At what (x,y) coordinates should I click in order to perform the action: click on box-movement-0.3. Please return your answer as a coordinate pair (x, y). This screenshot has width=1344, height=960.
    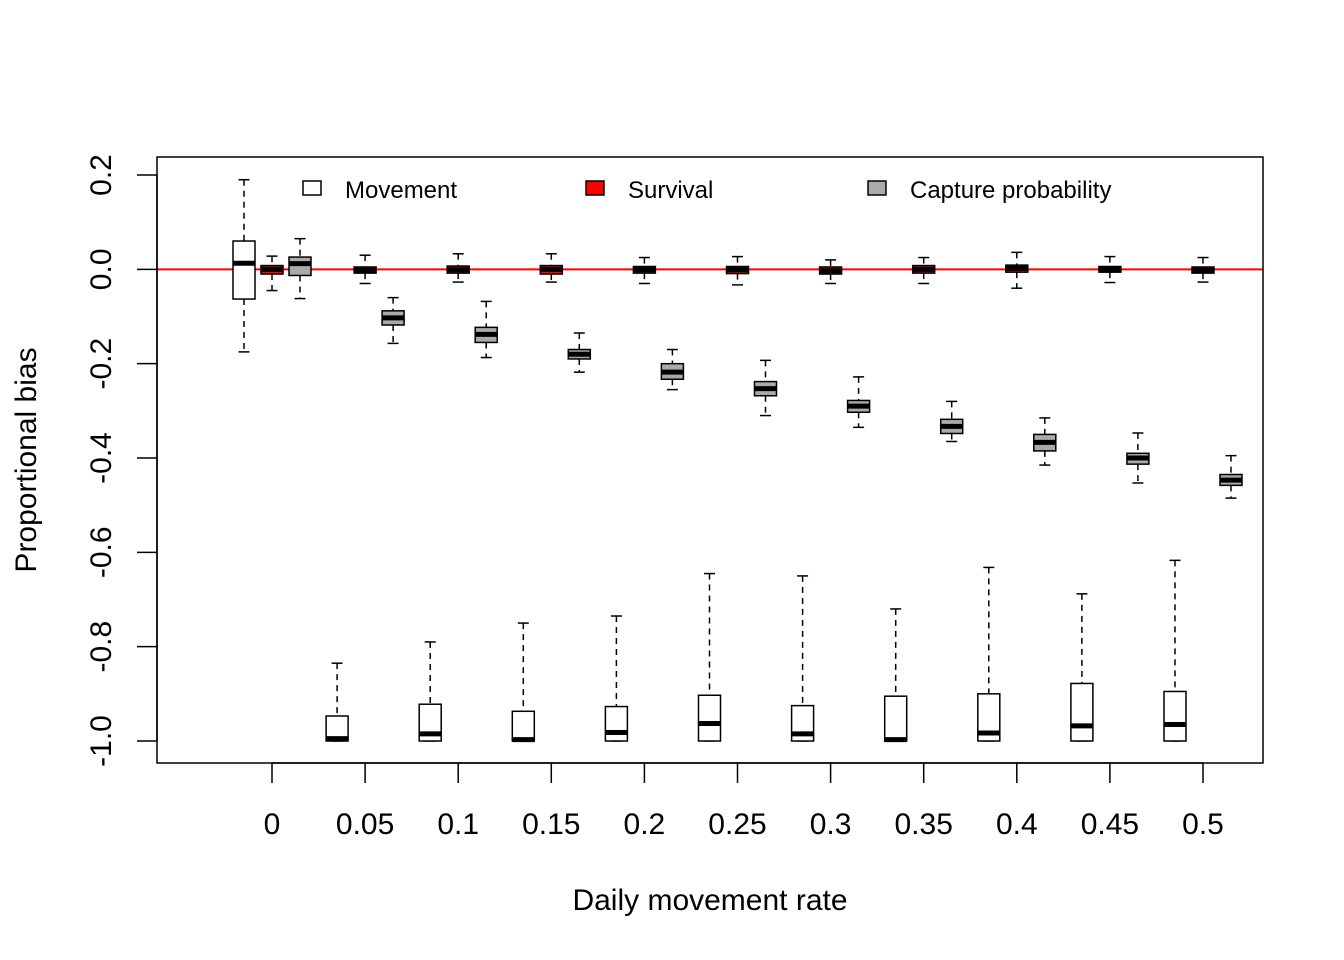
    Looking at the image, I should click on (802, 658).